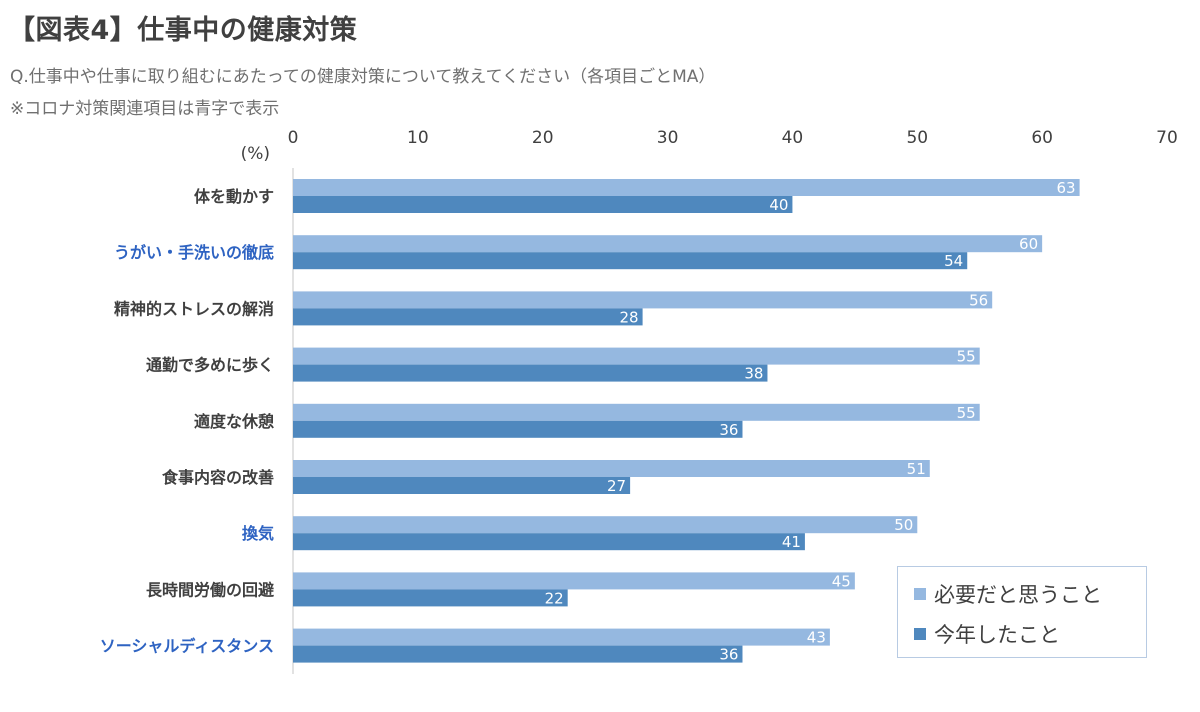 This screenshot has width=1200, height=712. Describe the element at coordinates (1022, 612) in the screenshot. I see `legend: 必要だと思うこと 今年したこと` at that location.